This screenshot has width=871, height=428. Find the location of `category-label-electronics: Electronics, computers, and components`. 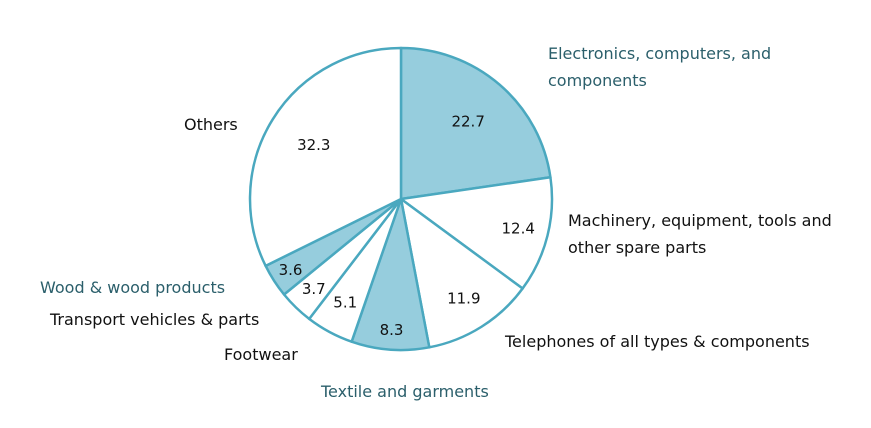

category-label-electronics: Electronics, computers, and components is located at coordinates (660, 67).